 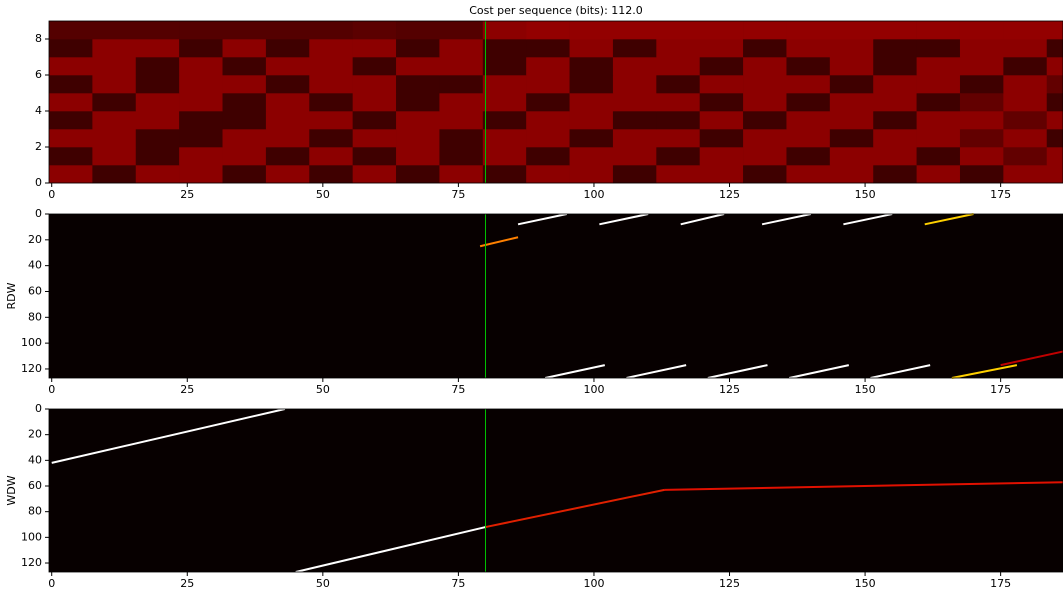 What do you see at coordinates (1000, 389) in the screenshot?
I see `x-tick-label: 175` at bounding box center [1000, 389].